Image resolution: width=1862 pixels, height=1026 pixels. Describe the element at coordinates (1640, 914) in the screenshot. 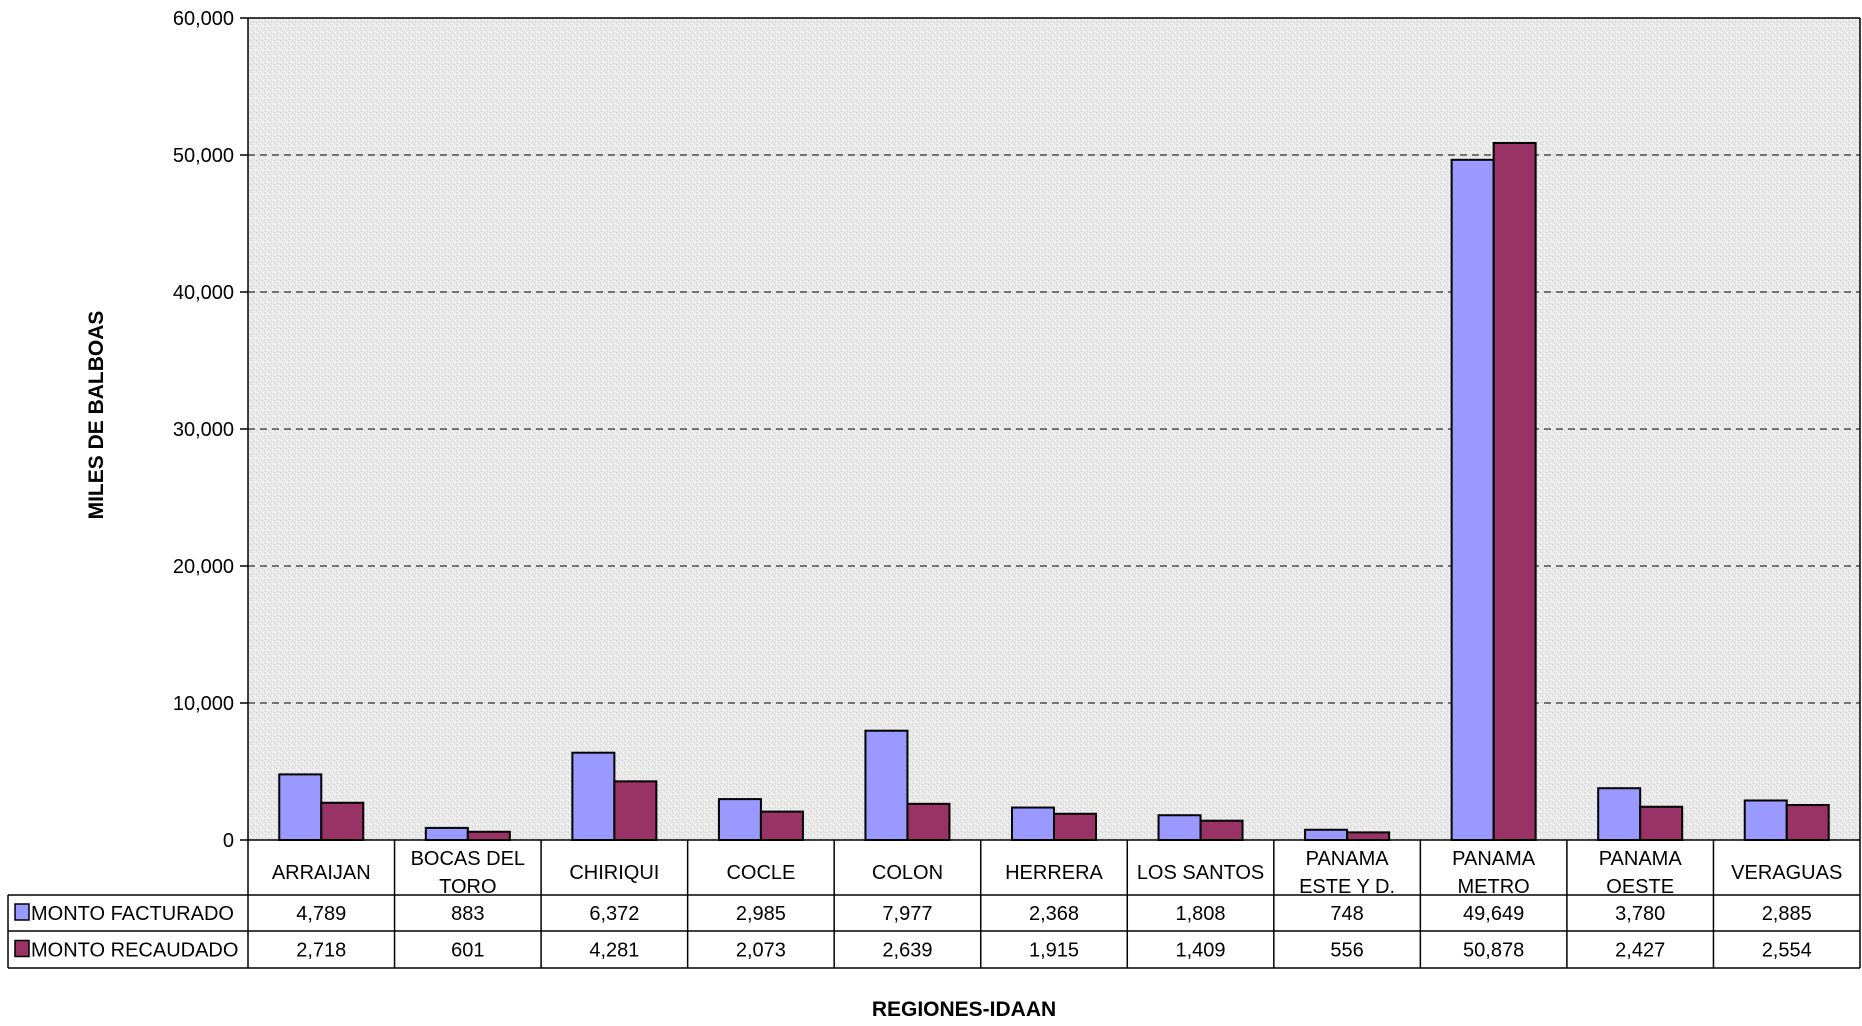

I see `data-label: 3,780` at that location.